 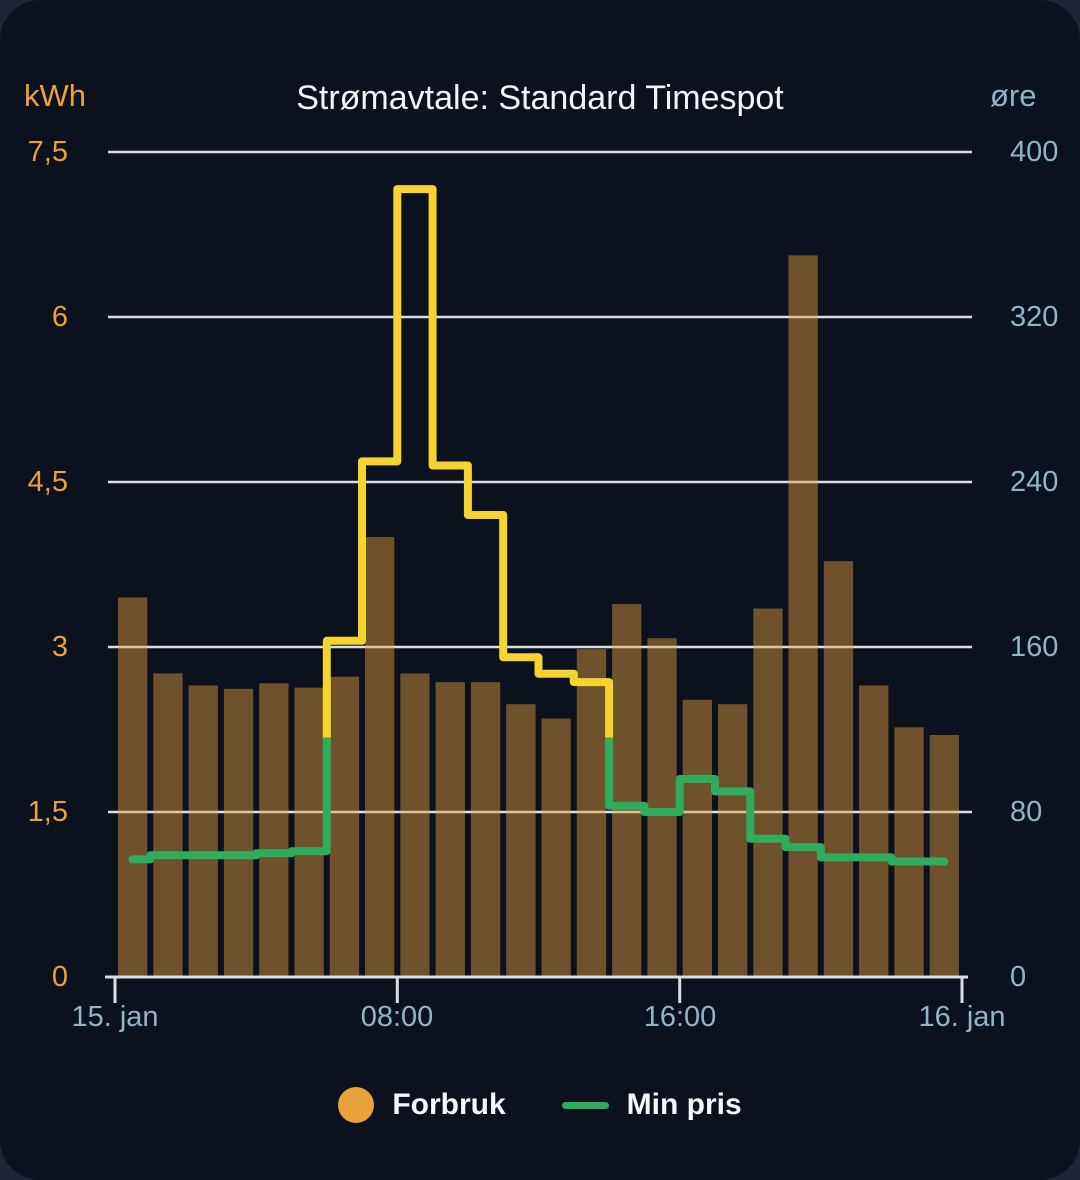 What do you see at coordinates (1034, 152) in the screenshot?
I see `y-right-tick-0: 400` at bounding box center [1034, 152].